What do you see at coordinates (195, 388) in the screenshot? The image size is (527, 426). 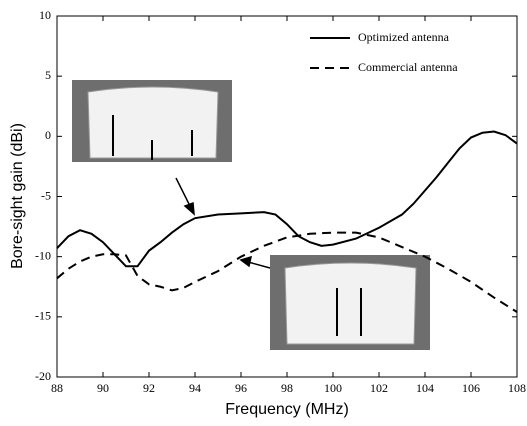 I see `x-tick-label: 94` at bounding box center [195, 388].